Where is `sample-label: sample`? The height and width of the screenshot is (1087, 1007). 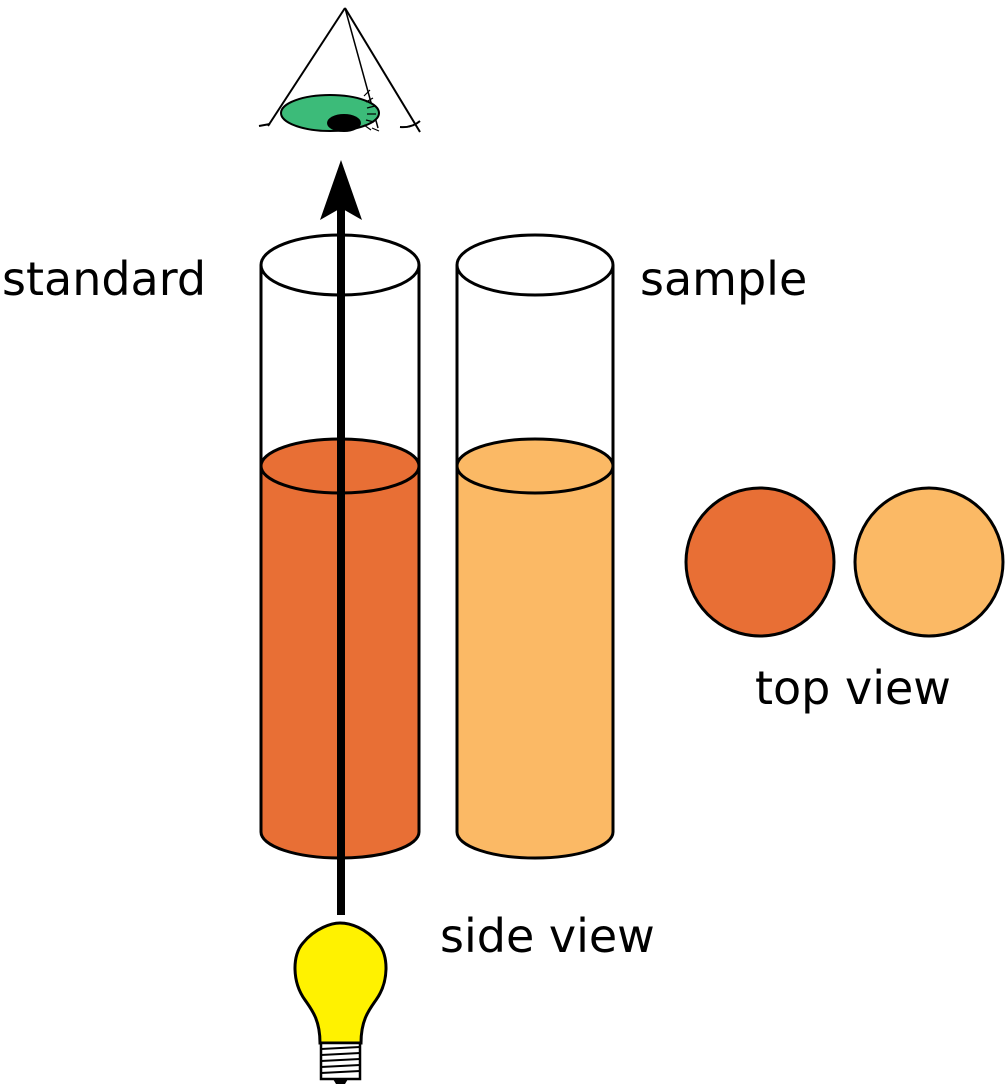
sample-label: sample is located at coordinates (724, 279).